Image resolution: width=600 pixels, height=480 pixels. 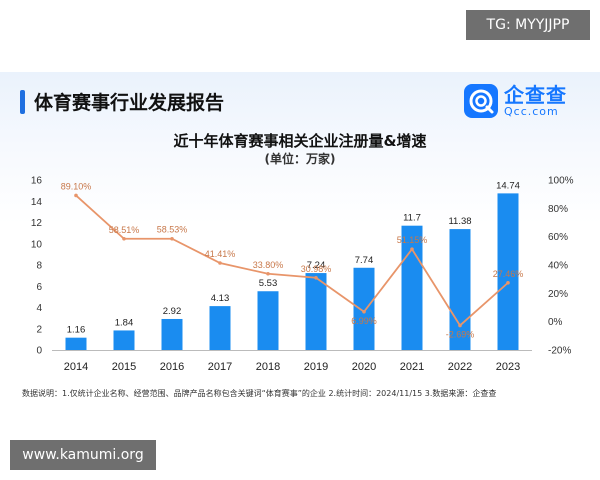 I want to click on chart-subtitle: (单位：万家), so click(x=300, y=159).